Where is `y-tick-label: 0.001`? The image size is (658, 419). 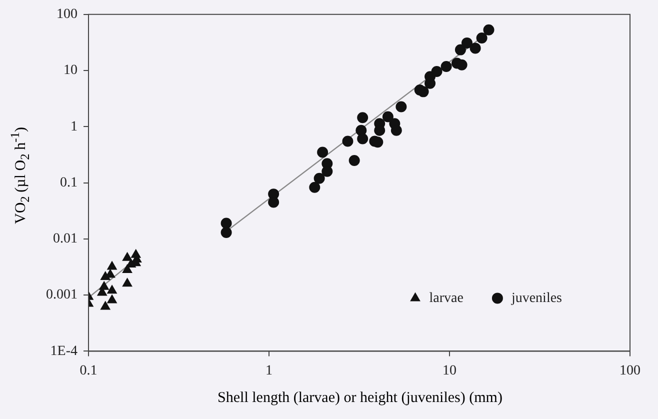 y-tick-label: 0.001 is located at coordinates (62, 295).